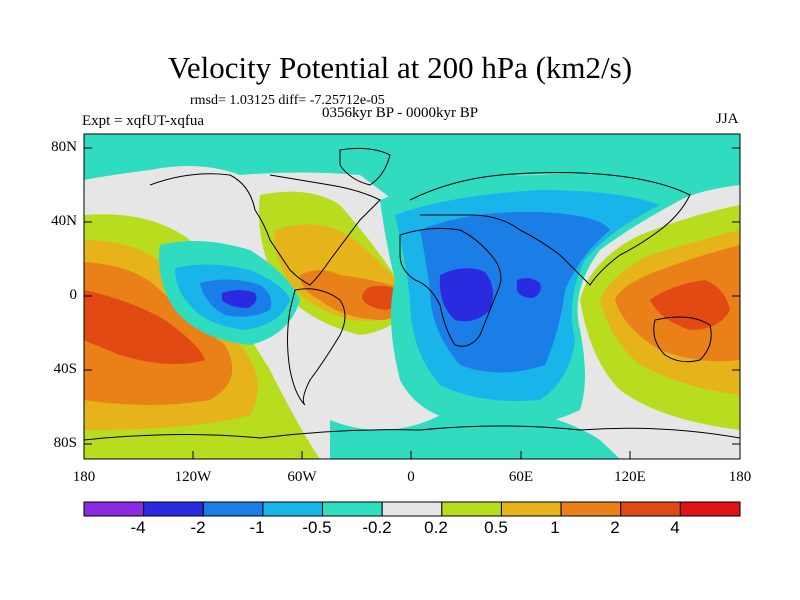 The height and width of the screenshot is (600, 800). Describe the element at coordinates (64, 221) in the screenshot. I see `lat-label-40n: 40N` at that location.